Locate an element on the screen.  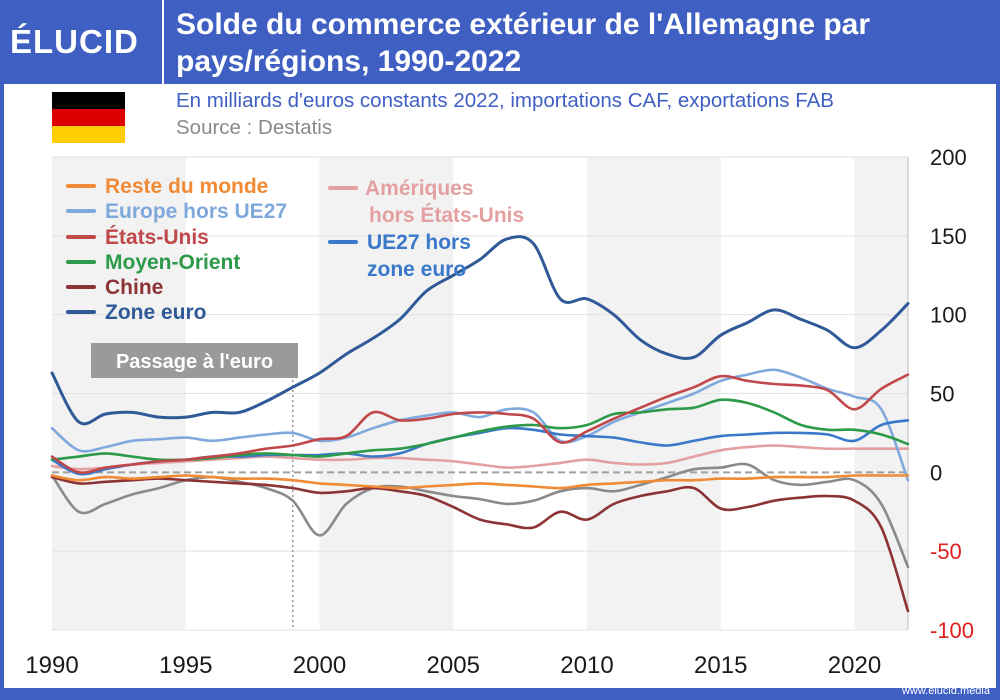
legend-label: Chine is located at coordinates (134, 287).